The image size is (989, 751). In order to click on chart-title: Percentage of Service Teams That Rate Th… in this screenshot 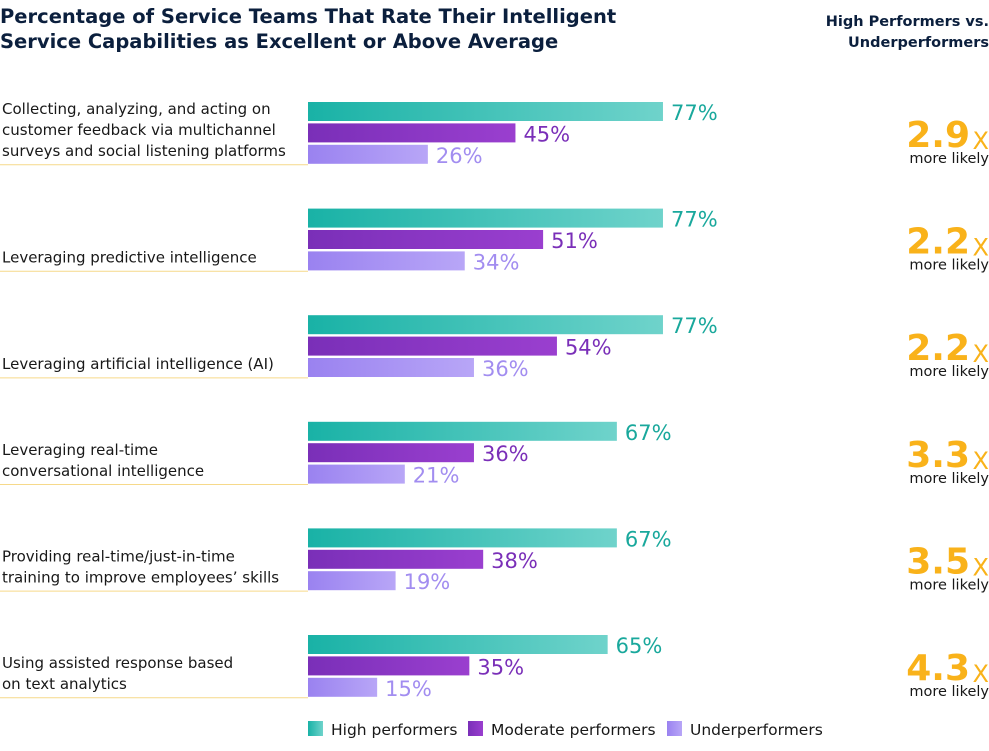, I will do `click(308, 29)`.